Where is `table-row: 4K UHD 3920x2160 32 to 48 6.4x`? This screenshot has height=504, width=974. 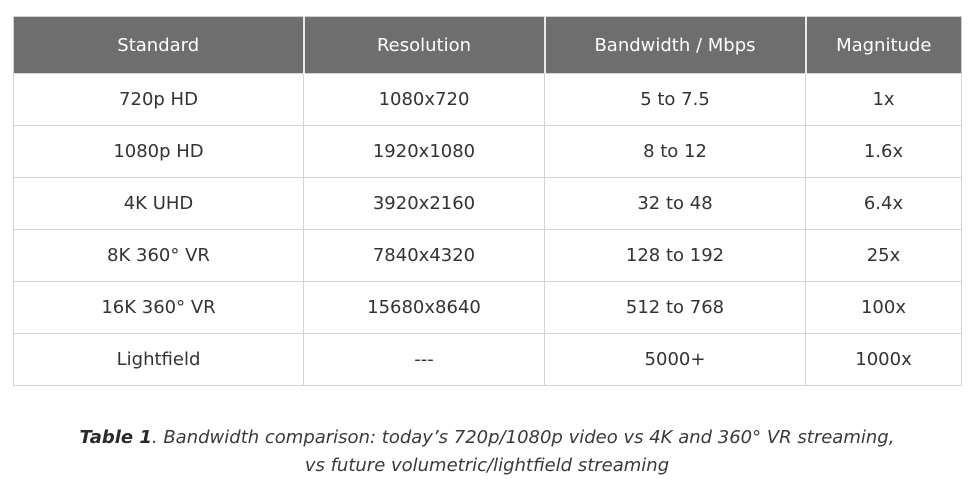
table-row: 4K UHD 3920x2160 32 to 48 6.4x is located at coordinates (487, 203).